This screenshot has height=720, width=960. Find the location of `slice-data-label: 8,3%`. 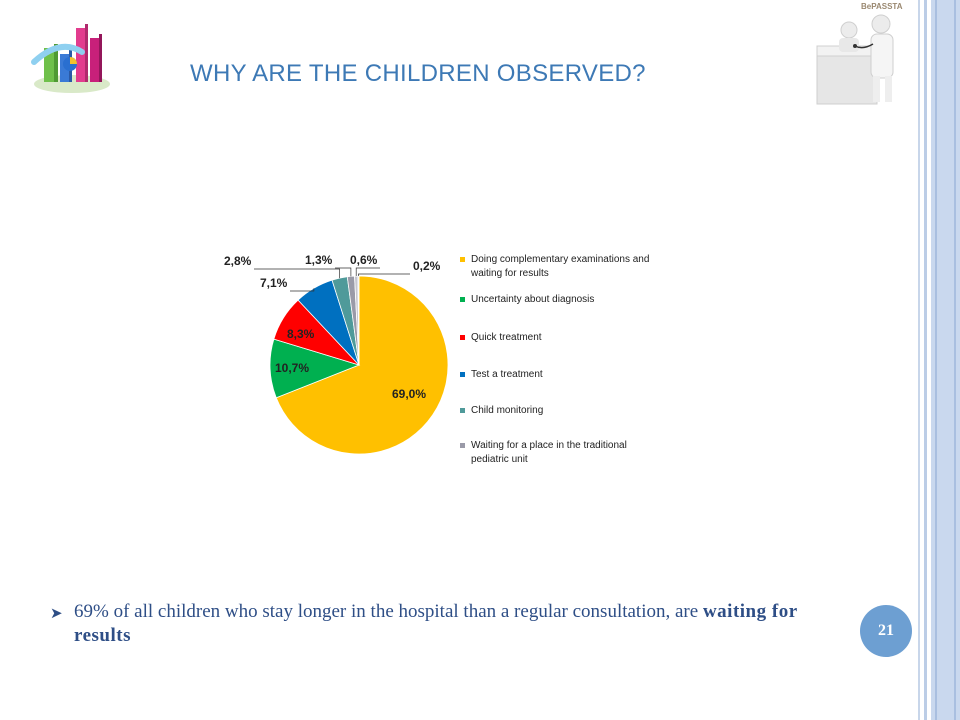

slice-data-label: 8,3% is located at coordinates (301, 334).